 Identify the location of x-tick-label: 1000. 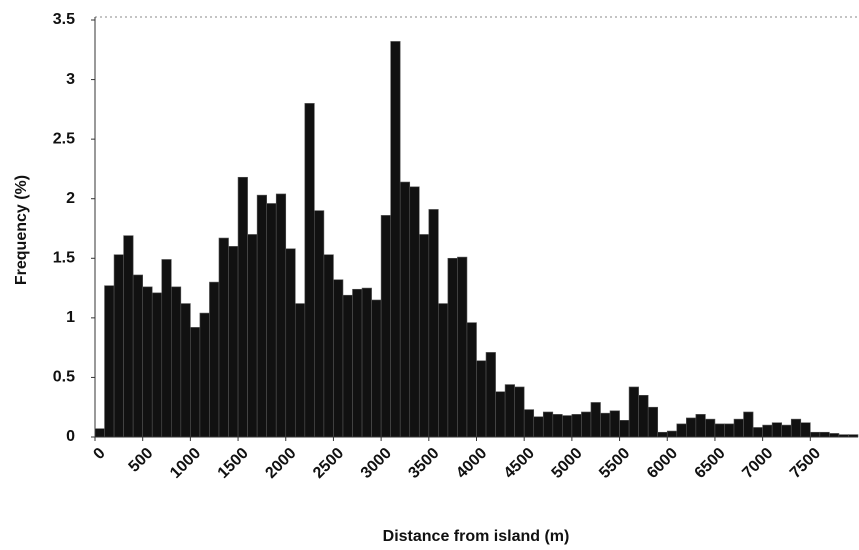
(185, 463).